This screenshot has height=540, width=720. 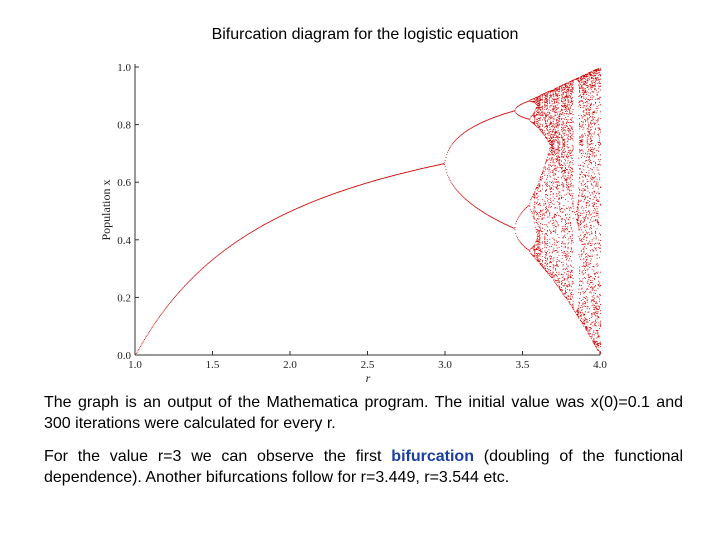 I want to click on y-tick-label: 0.2, so click(x=124, y=298).